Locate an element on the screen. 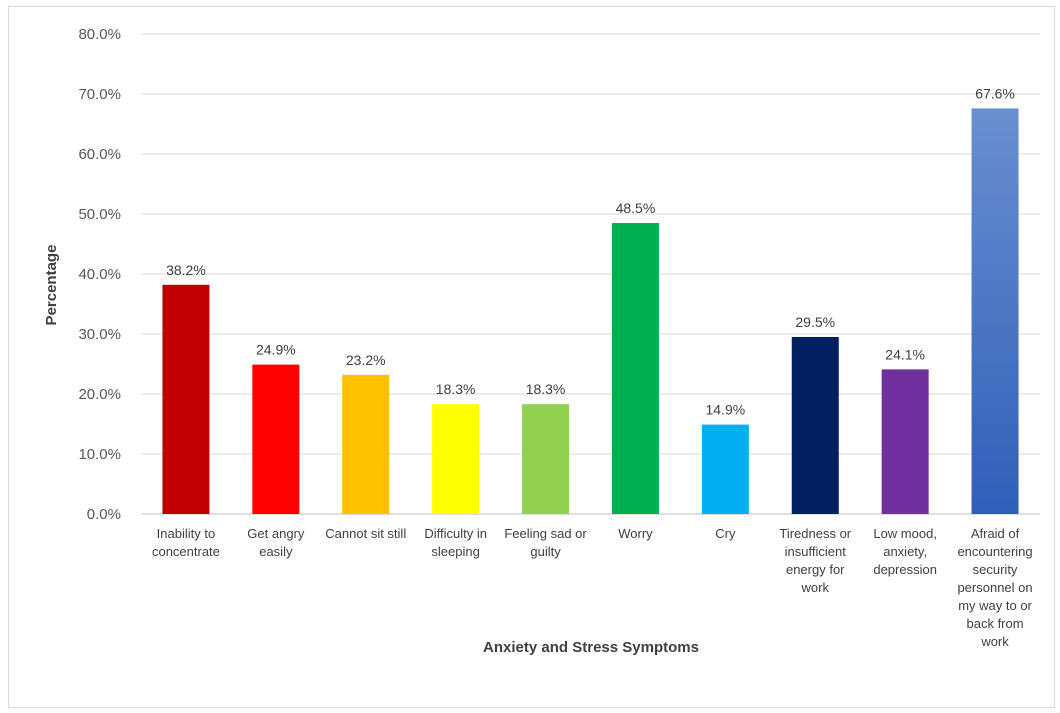 This screenshot has width=1060, height=713. y-tick-label: 50.0% is located at coordinates (99, 214).